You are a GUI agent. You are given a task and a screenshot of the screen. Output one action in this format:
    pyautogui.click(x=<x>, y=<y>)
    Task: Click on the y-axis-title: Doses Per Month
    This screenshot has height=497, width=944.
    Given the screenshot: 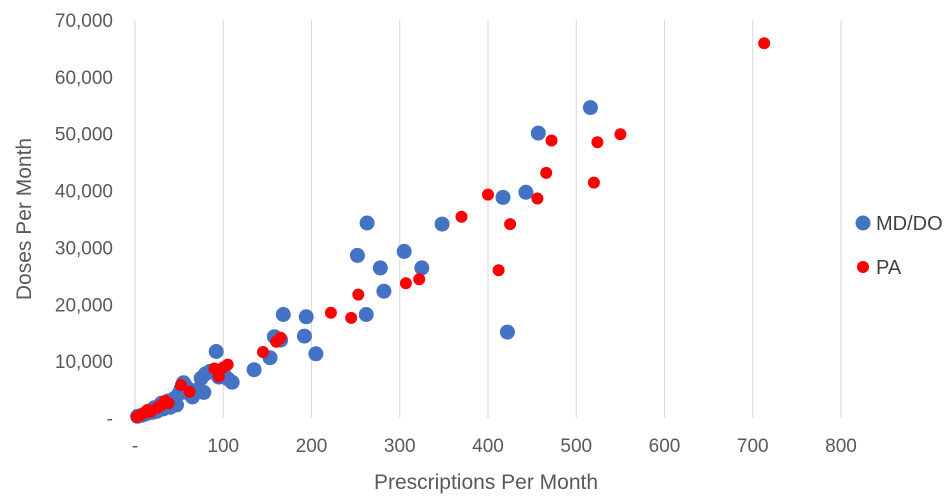 What is the action you would take?
    pyautogui.click(x=24, y=219)
    